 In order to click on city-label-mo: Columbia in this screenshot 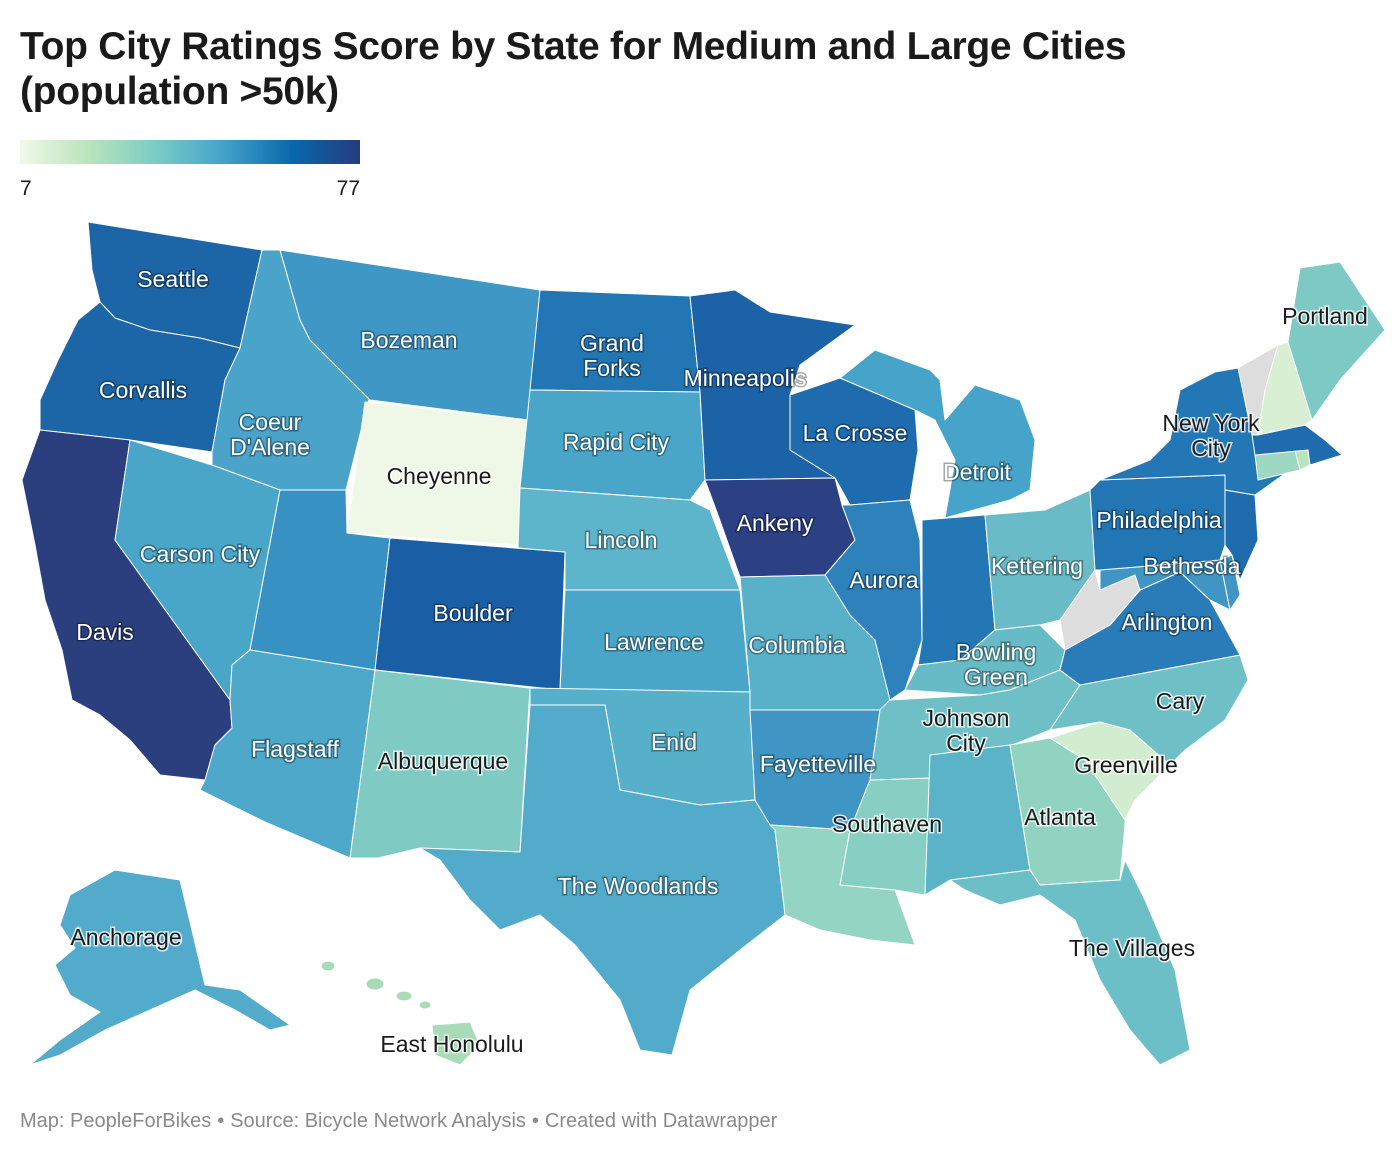, I will do `click(796, 645)`.